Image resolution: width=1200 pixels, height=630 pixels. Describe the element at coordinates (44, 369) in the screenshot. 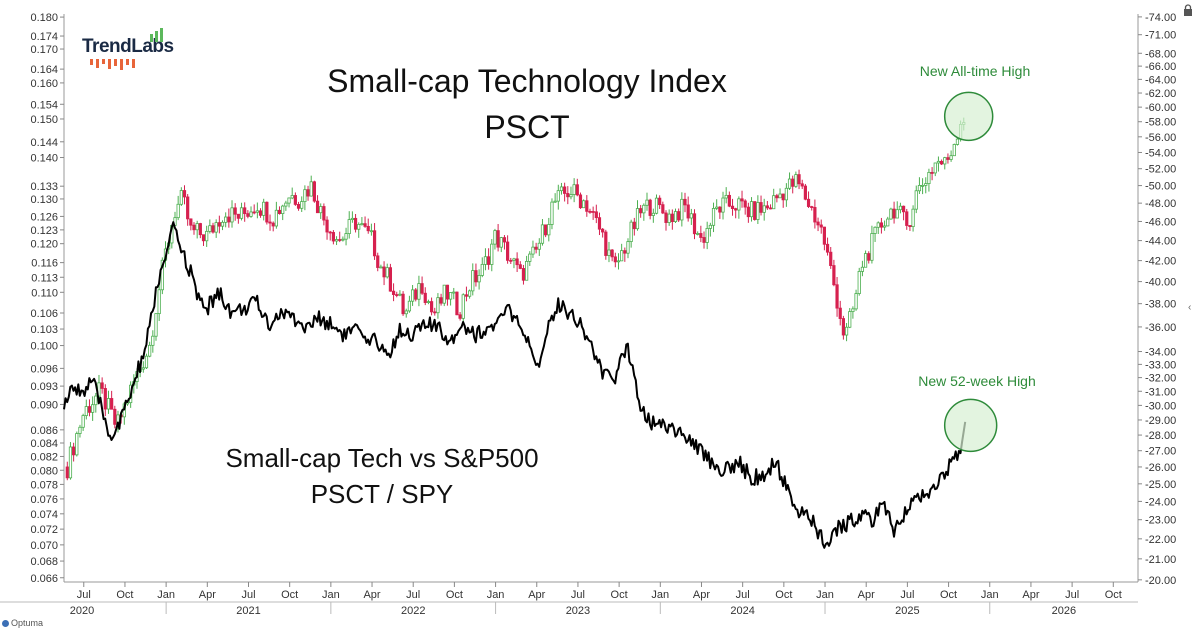

I see `left-tick-label: 0.096` at that location.